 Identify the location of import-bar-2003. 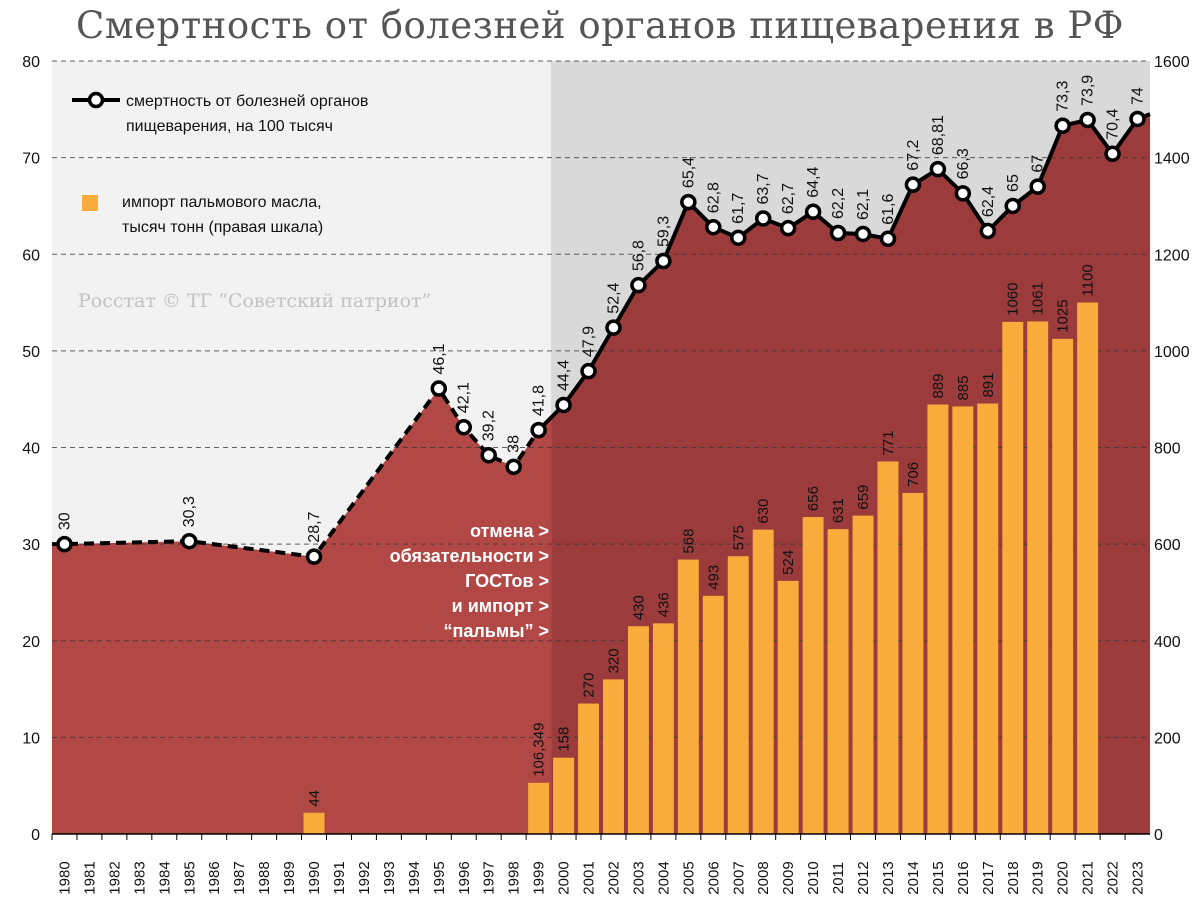
(638, 730).